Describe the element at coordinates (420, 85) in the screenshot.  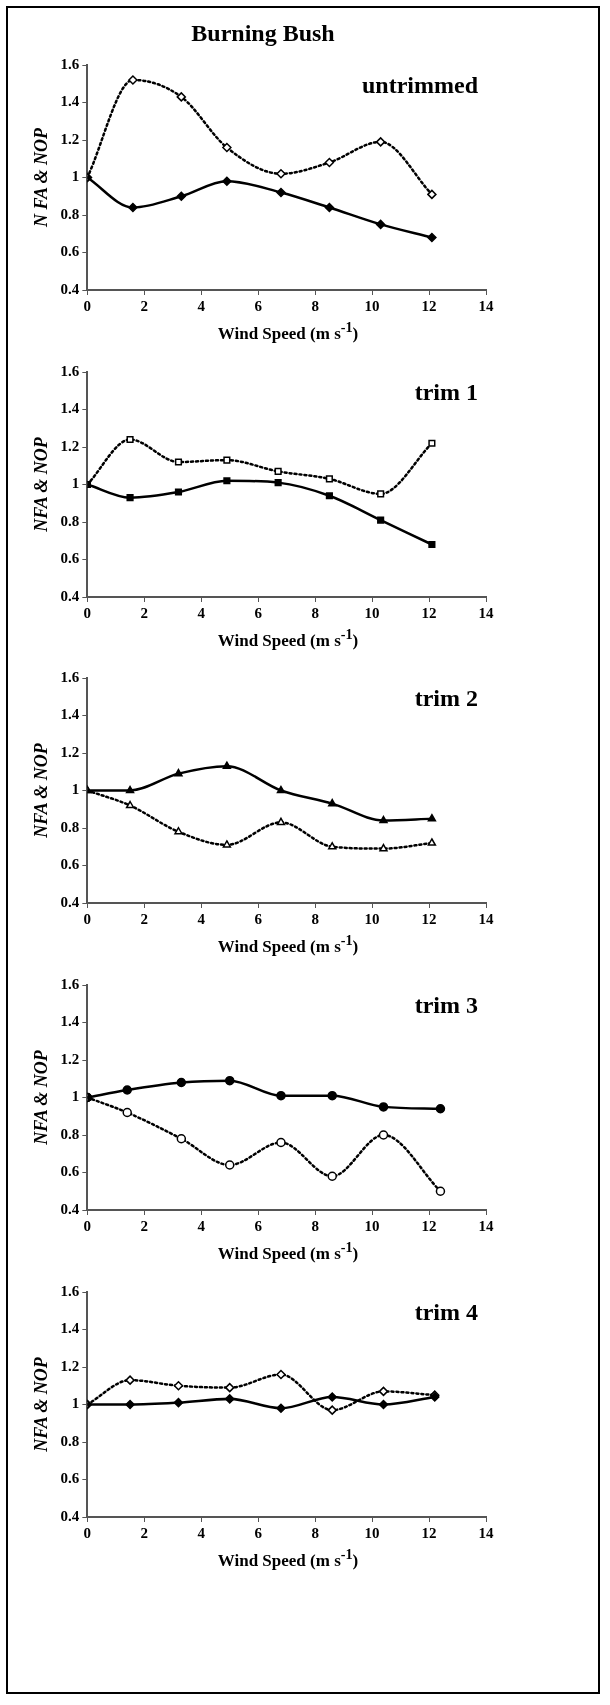
I see `annotation: untrimmed` at that location.